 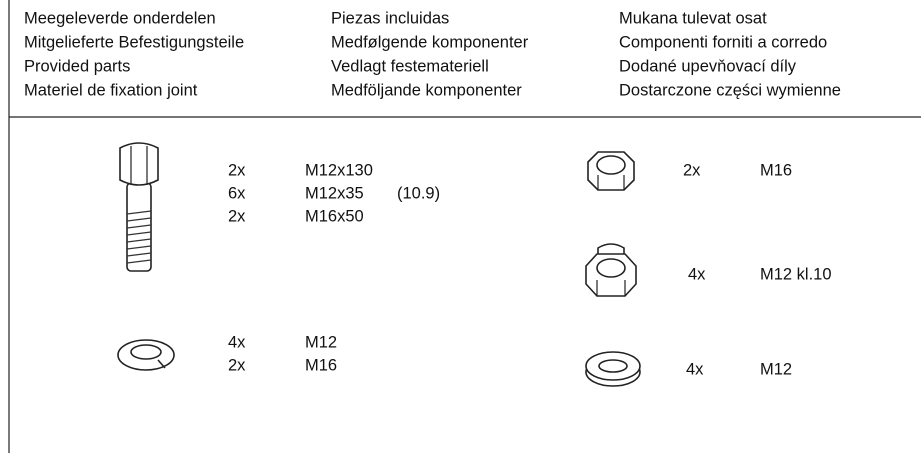 I want to click on header-text: Componenti forniti a corredo, so click(x=723, y=42).